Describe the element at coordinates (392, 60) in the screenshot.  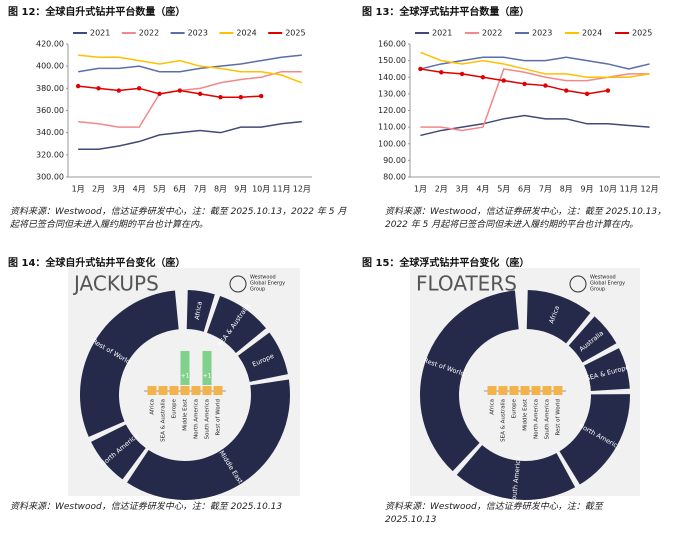
I see `y-tick-label: 150.00` at that location.